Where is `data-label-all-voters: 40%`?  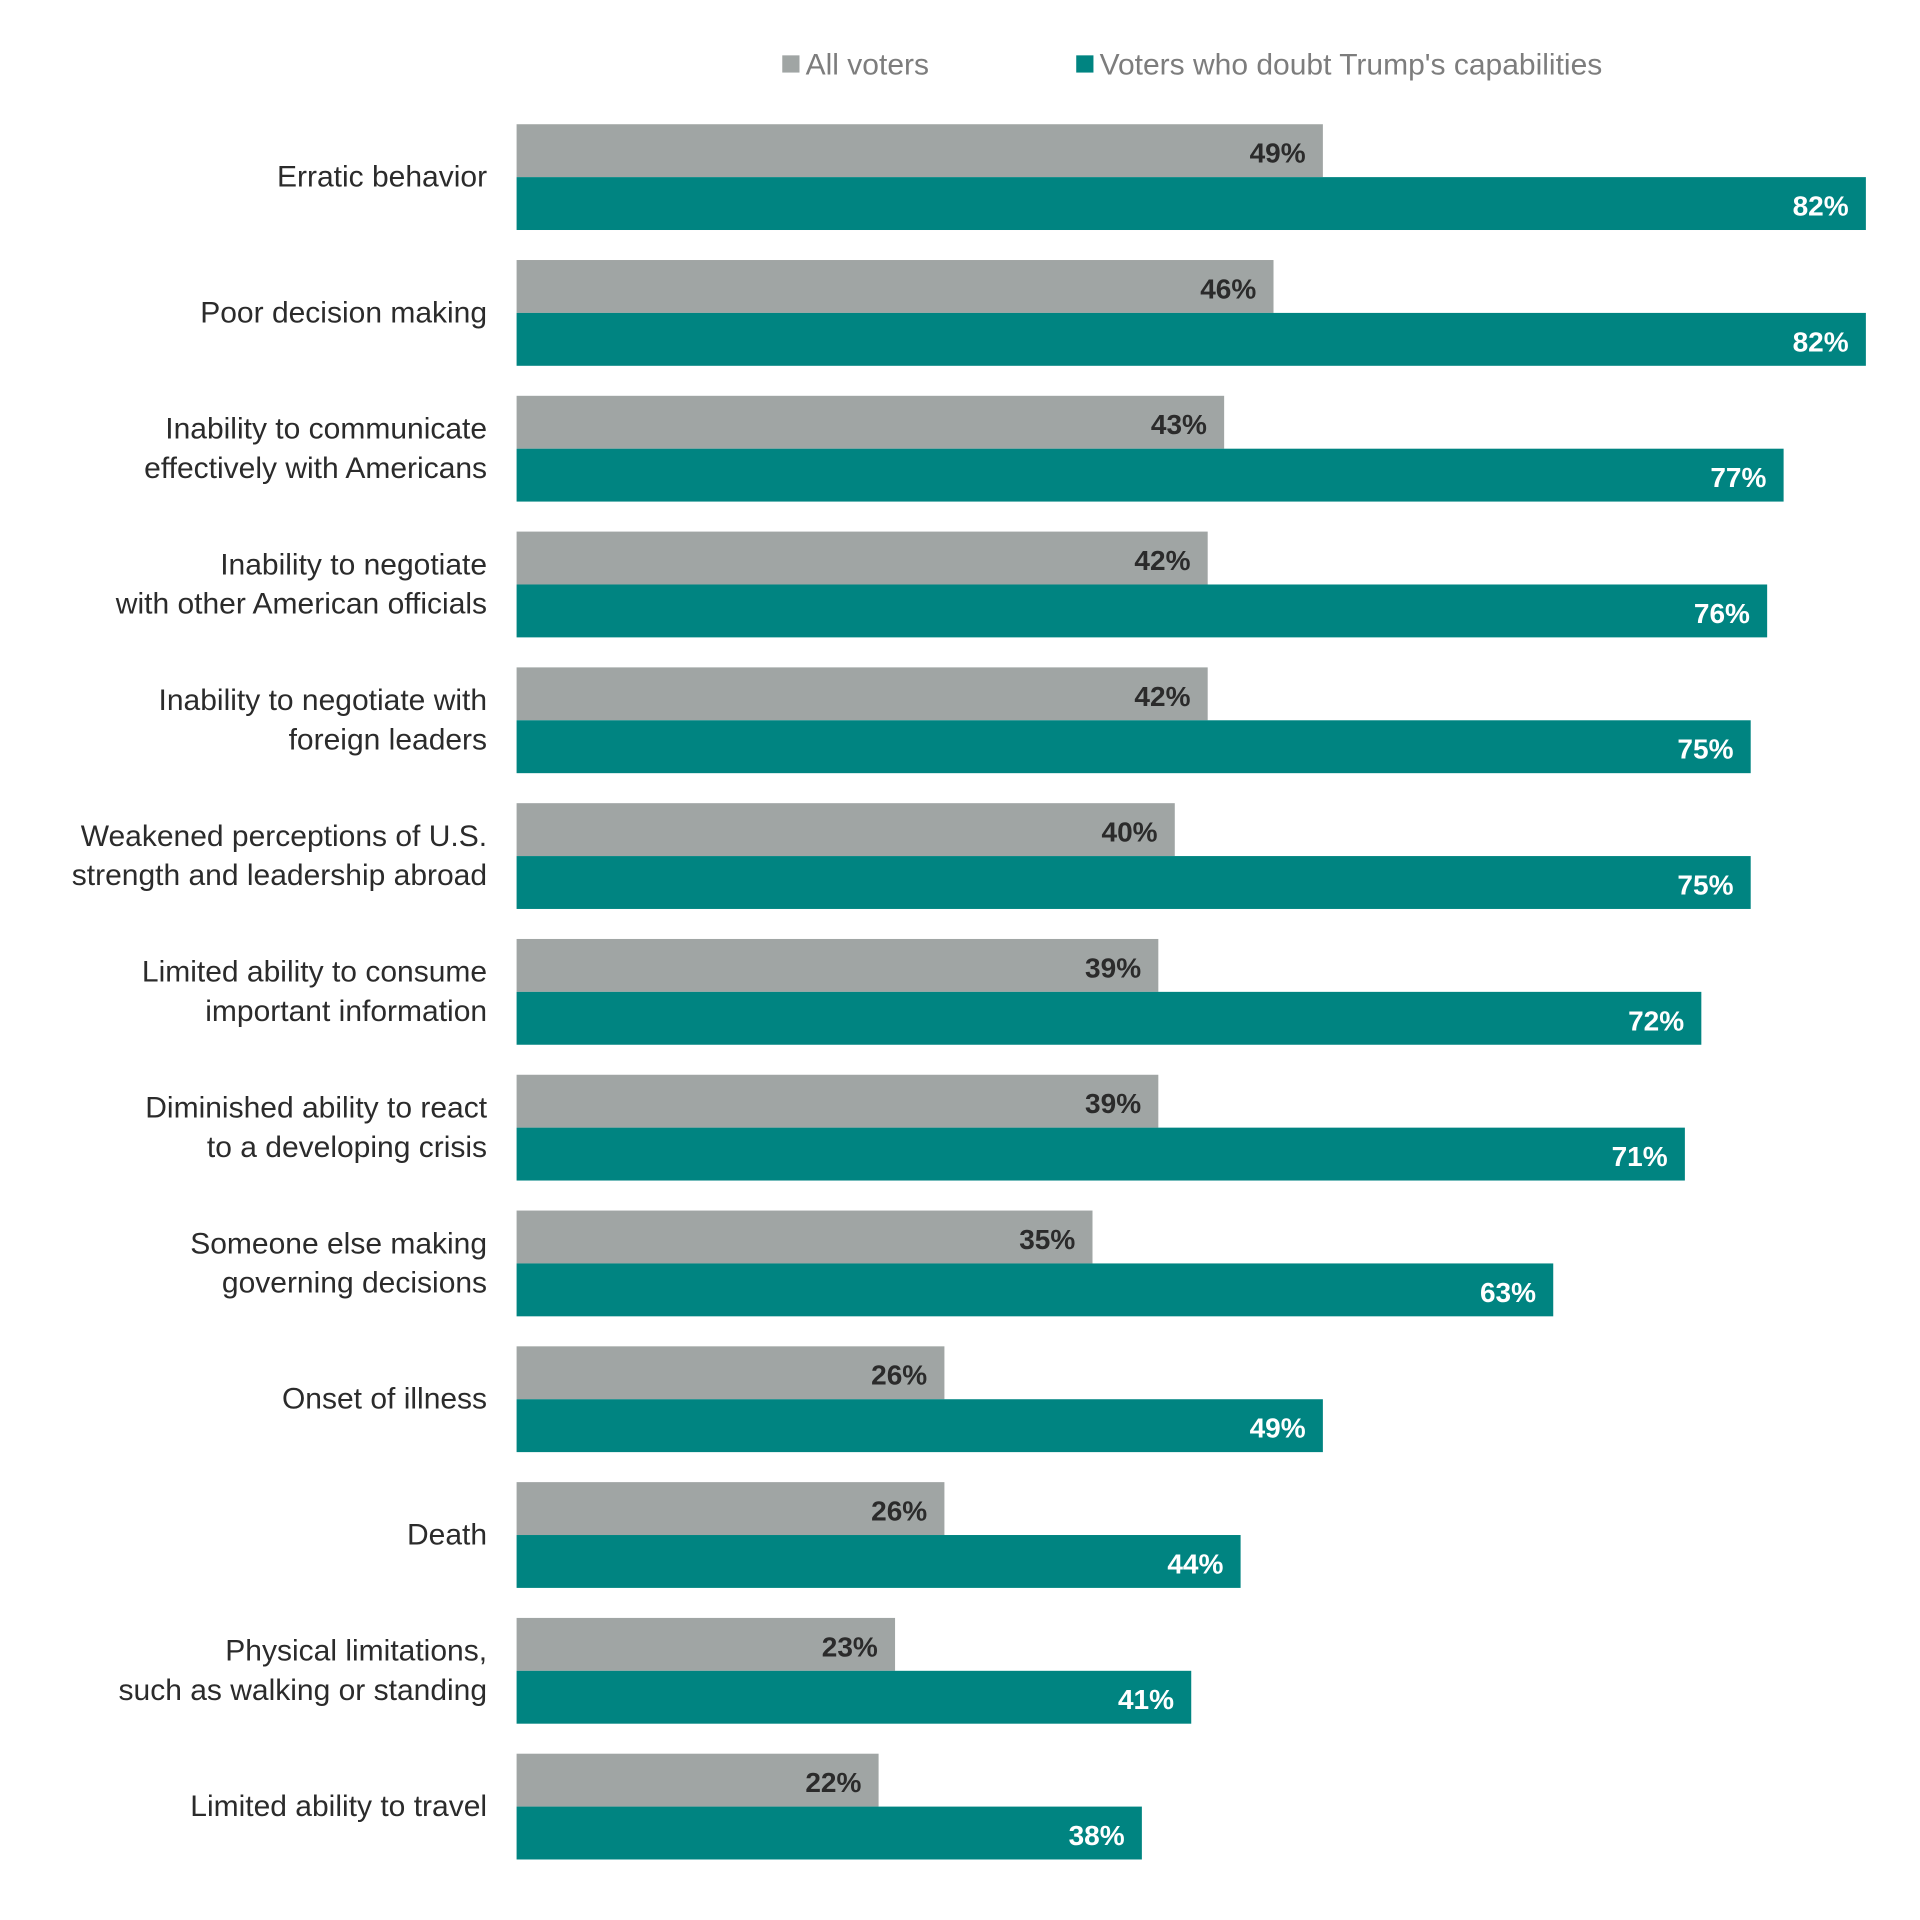
data-label-all-voters: 40% is located at coordinates (1130, 832).